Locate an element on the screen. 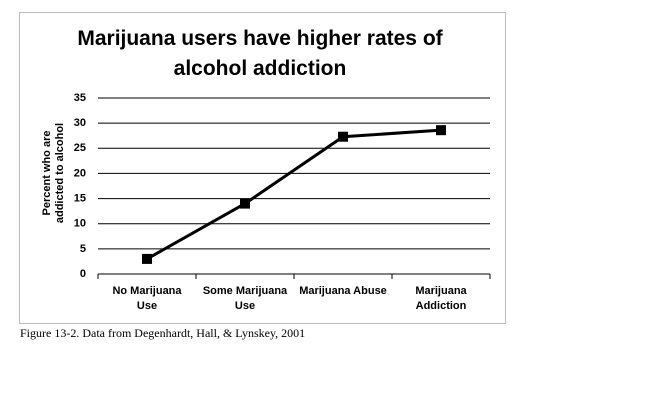 The height and width of the screenshot is (416, 657). x-tick-label: Marijuana Abuse is located at coordinates (343, 291).